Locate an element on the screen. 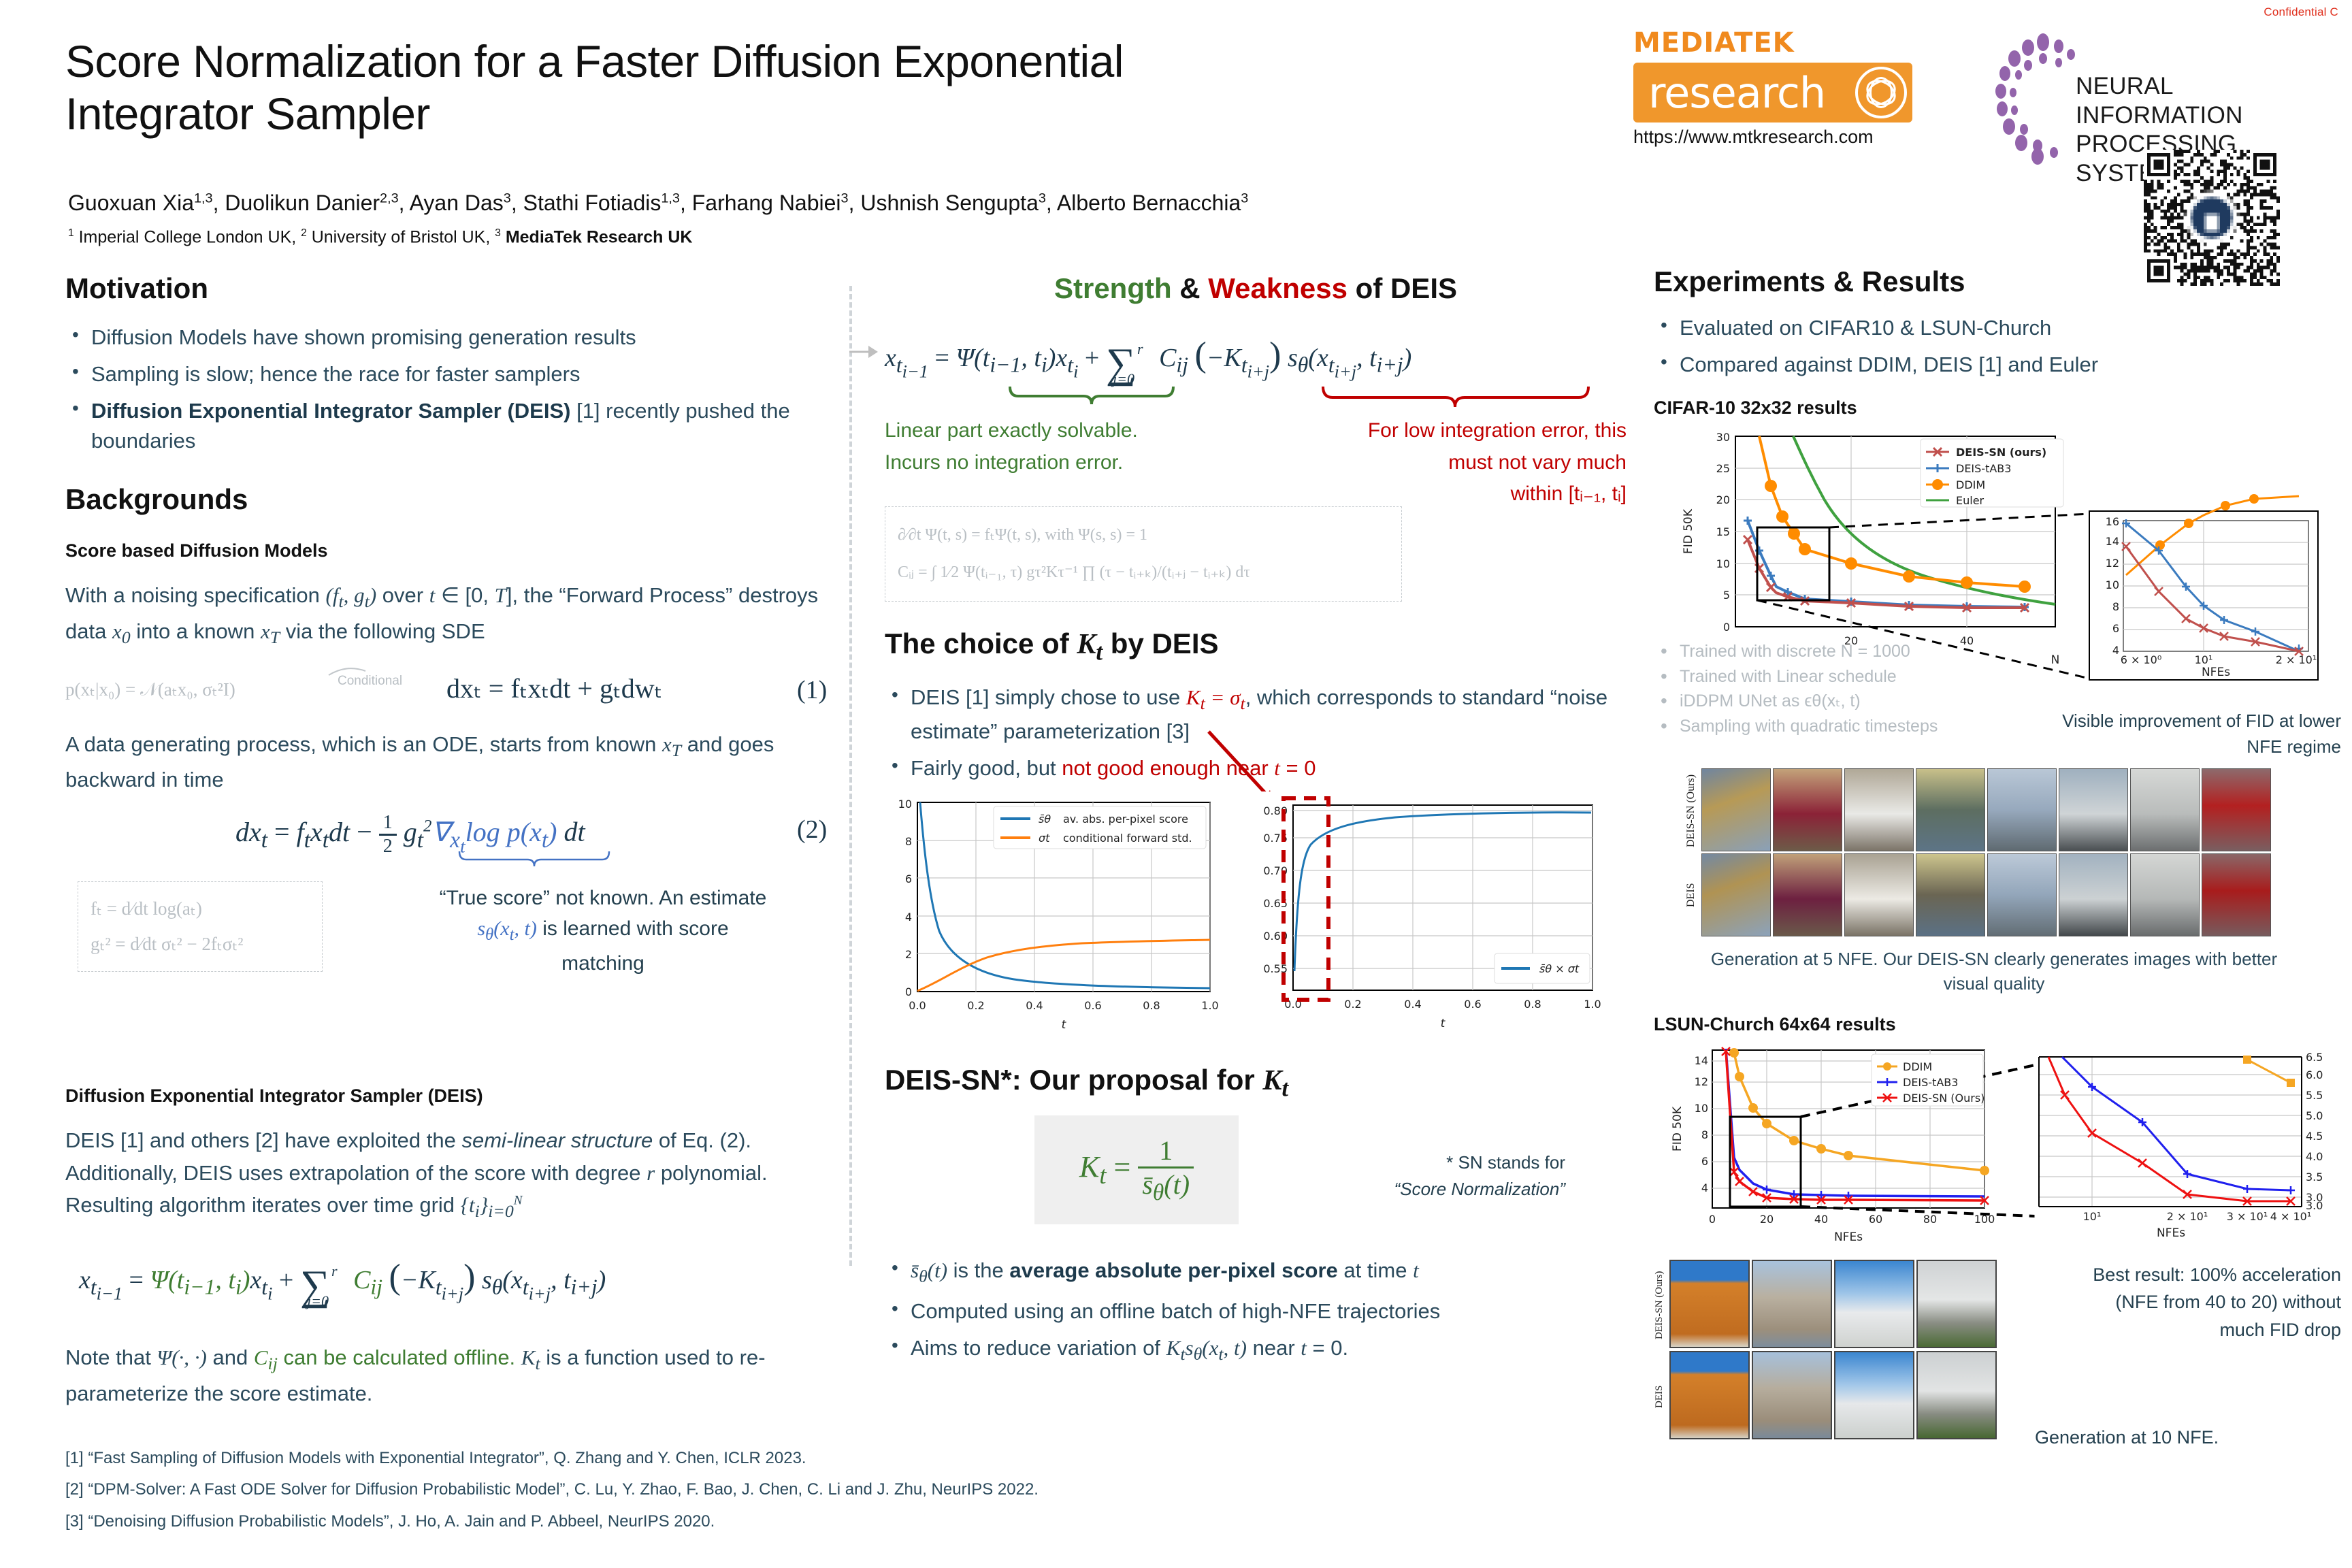 This screenshot has height=1568, width=2352. cifar-row-deis is located at coordinates (1986, 895).